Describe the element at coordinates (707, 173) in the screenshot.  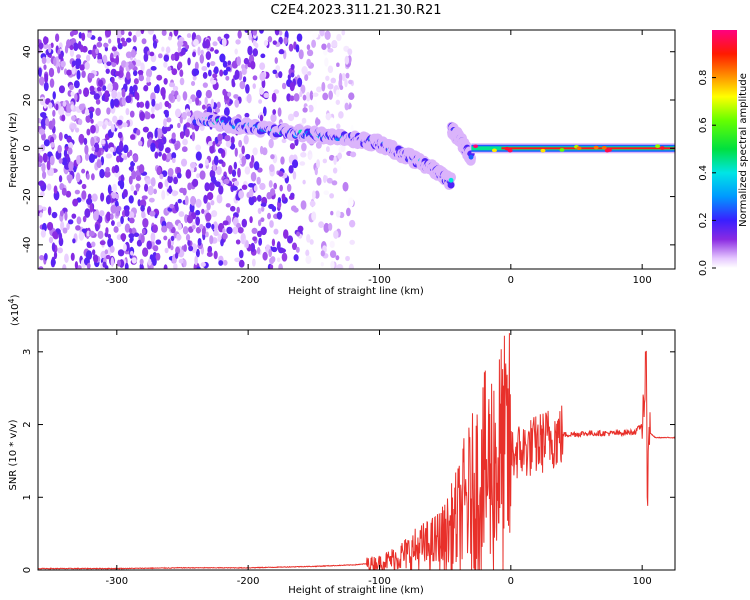
I see `colorbar-ticks: 0.0 0.2 0.4 0.6 0.8` at that location.